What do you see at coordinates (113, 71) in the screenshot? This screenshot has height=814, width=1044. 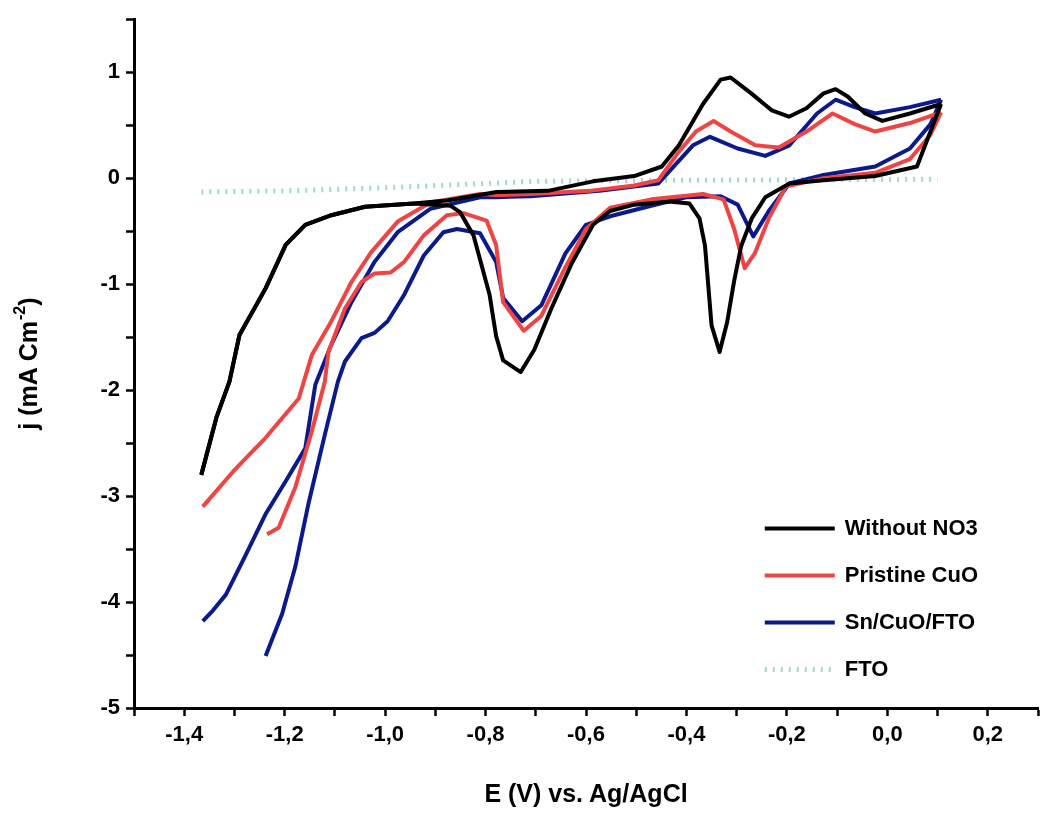 I see `y-tick-label: 1` at bounding box center [113, 71].